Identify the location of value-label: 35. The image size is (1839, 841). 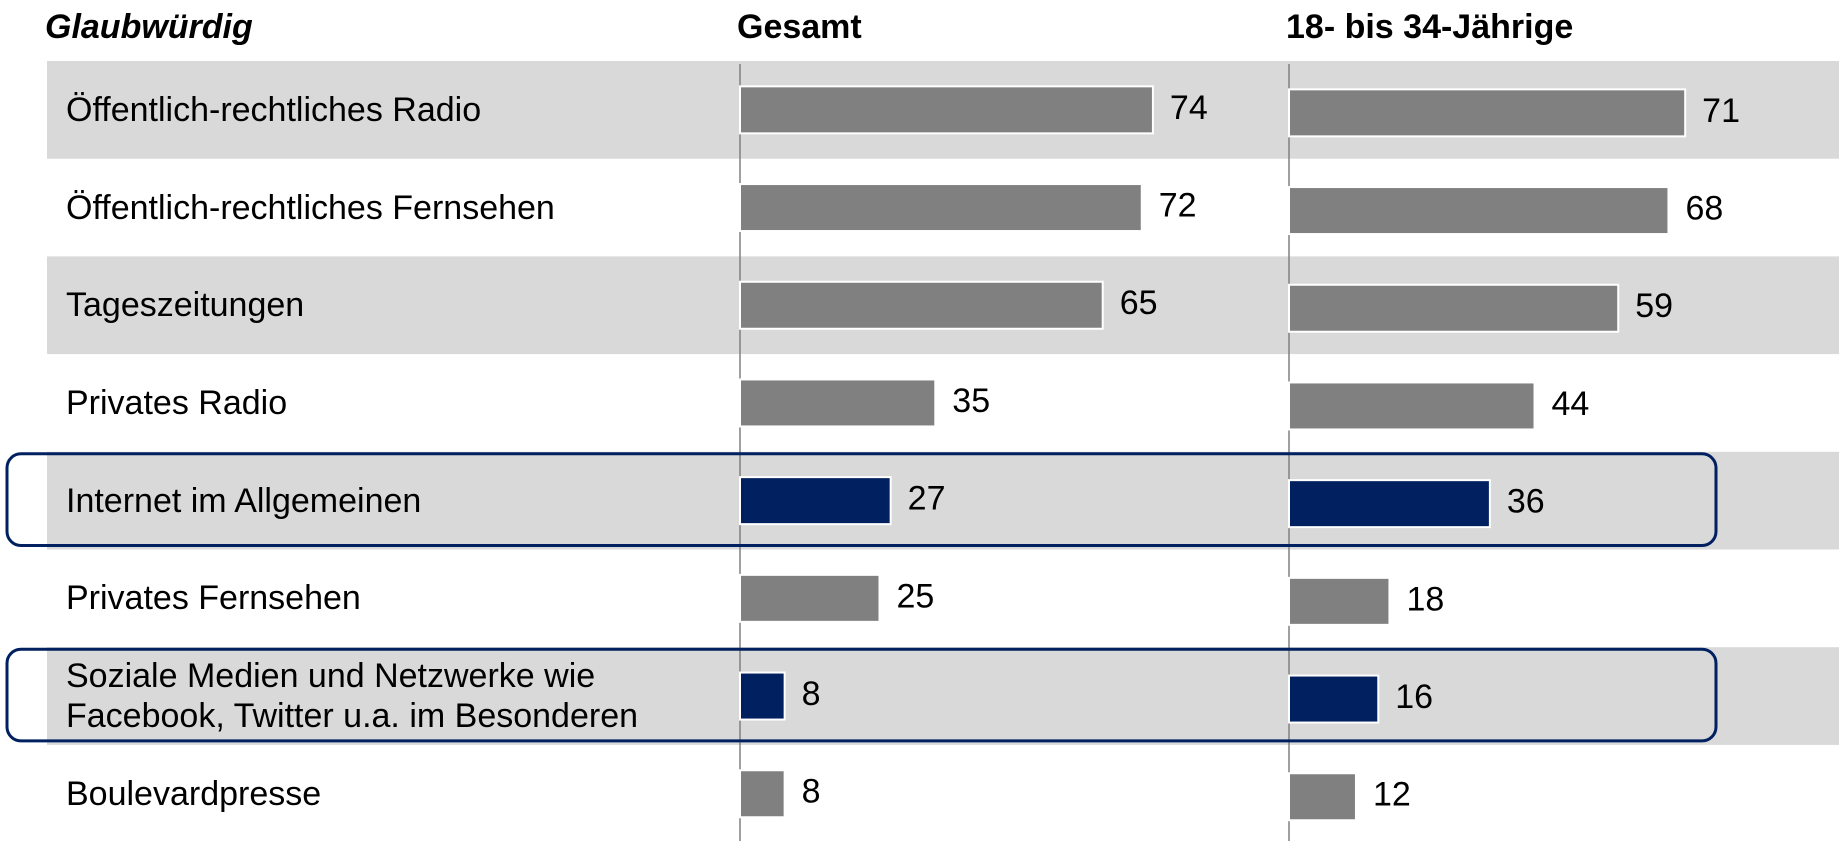
(971, 401).